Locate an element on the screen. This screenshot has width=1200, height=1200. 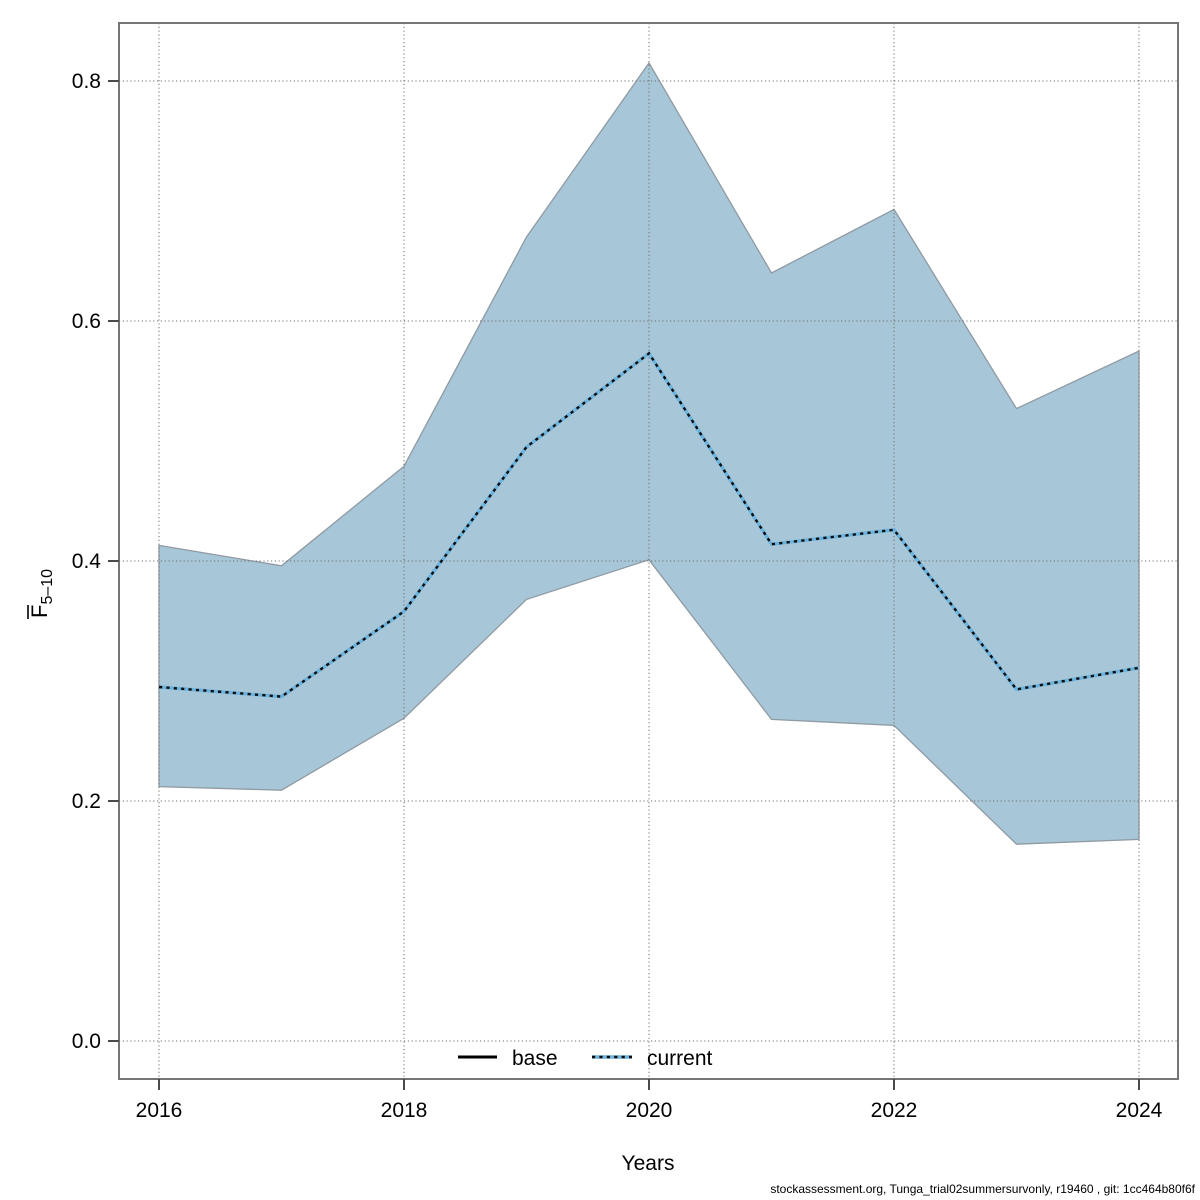
x-tick-label: 2024 is located at coordinates (1139, 1110).